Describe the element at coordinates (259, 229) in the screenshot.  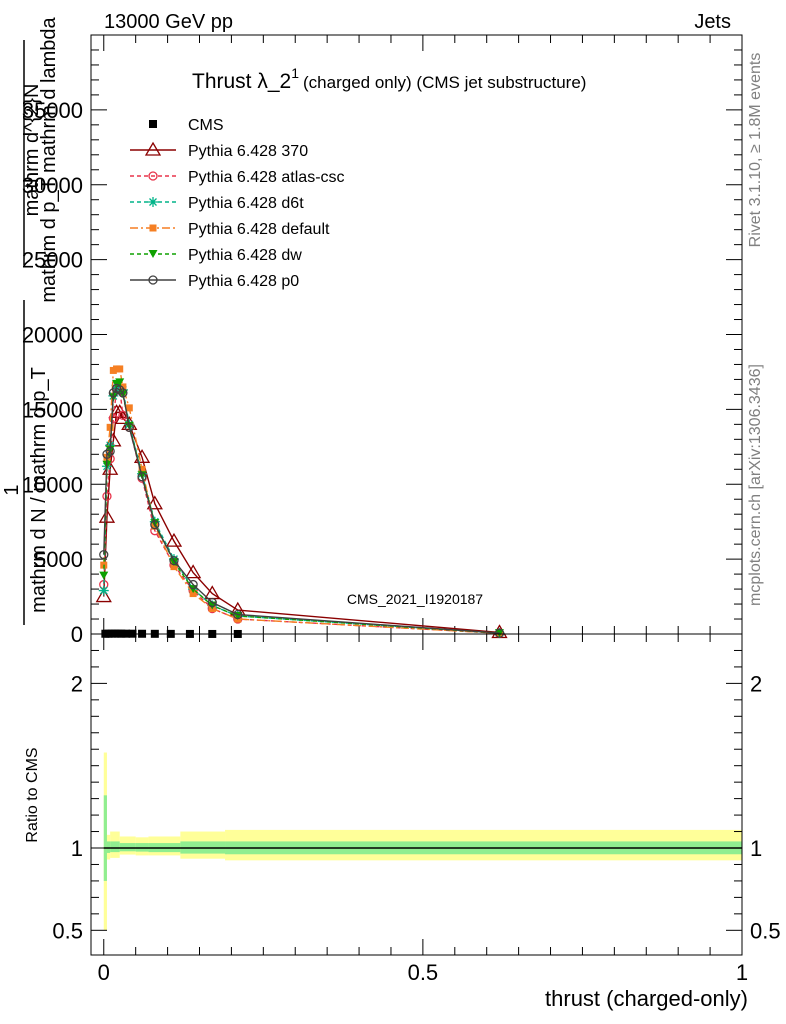
I see `legend-label-4: Pythia 6.428 default` at that location.